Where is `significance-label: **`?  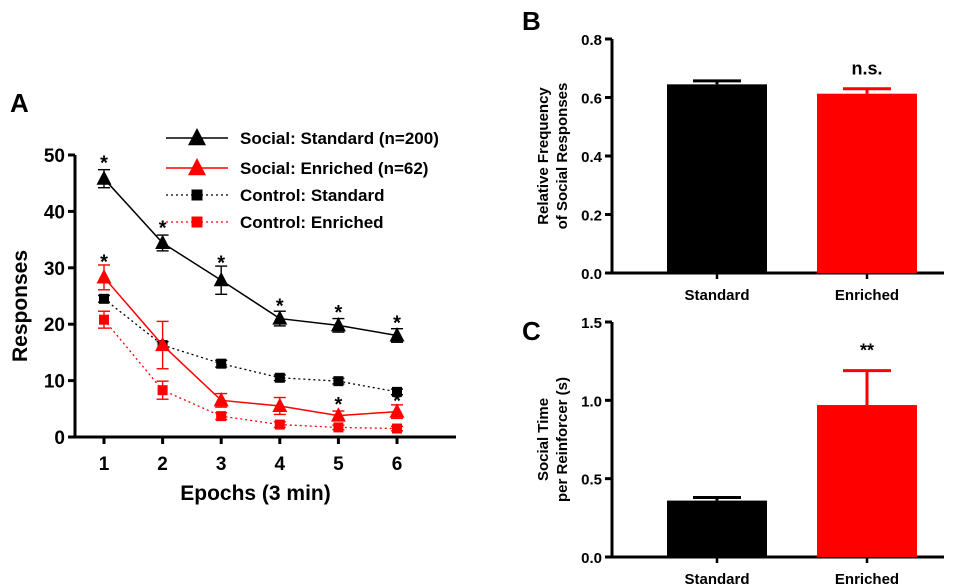
significance-label: ** is located at coordinates (867, 351).